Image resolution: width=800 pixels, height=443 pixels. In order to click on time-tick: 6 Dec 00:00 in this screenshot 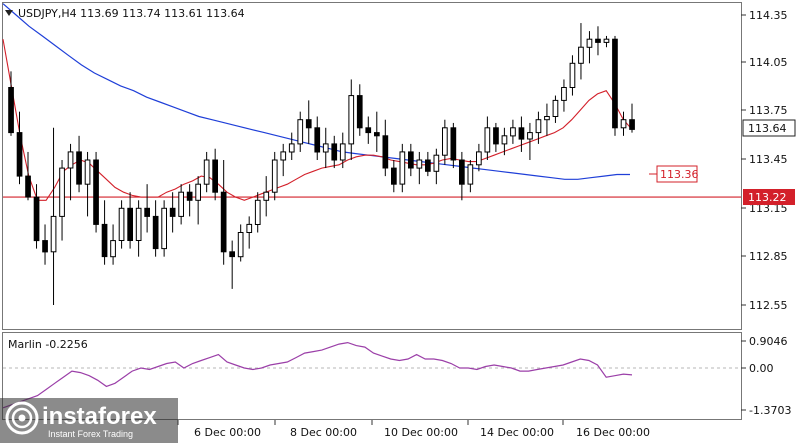, I will do `click(227, 432)`.